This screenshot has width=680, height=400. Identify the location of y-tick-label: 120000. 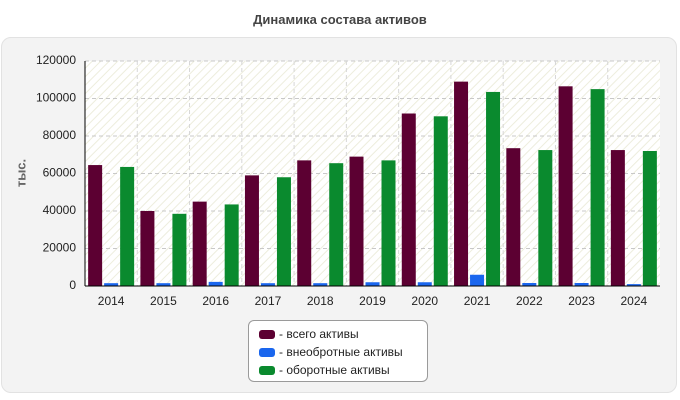
(56, 60).